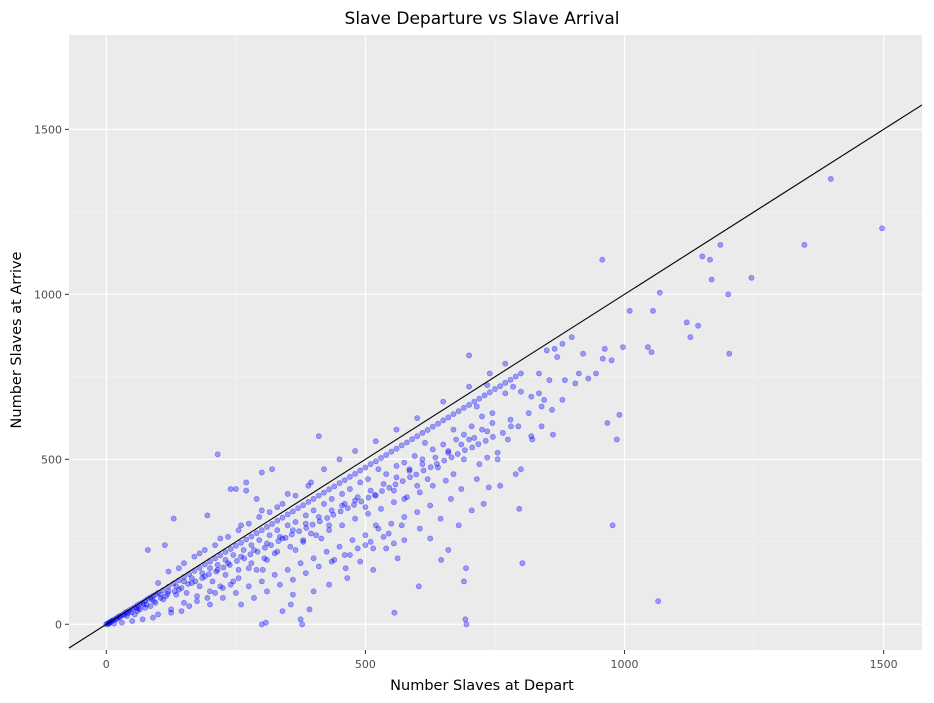 The width and height of the screenshot is (934, 703). What do you see at coordinates (482, 19) in the screenshot?
I see `chart-title: Slave Departure vs Slave Arrival` at bounding box center [482, 19].